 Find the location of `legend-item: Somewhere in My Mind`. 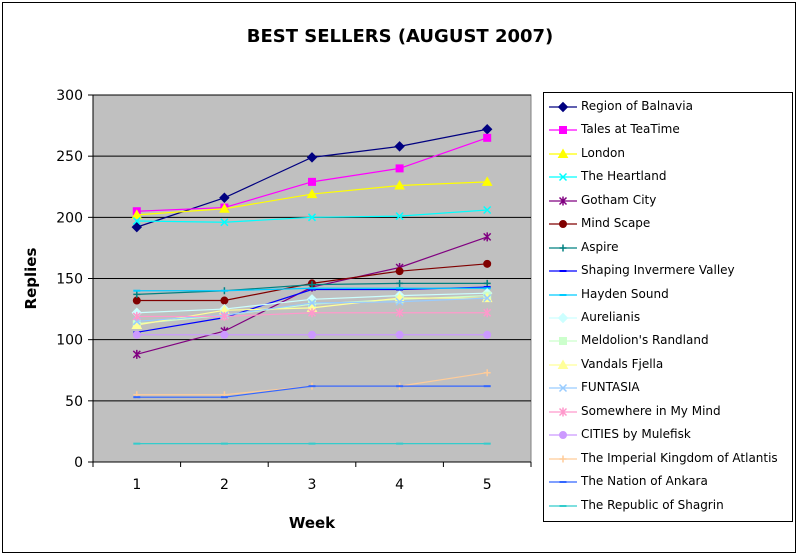

legend-item: Somewhere in My Mind is located at coordinates (668, 413).